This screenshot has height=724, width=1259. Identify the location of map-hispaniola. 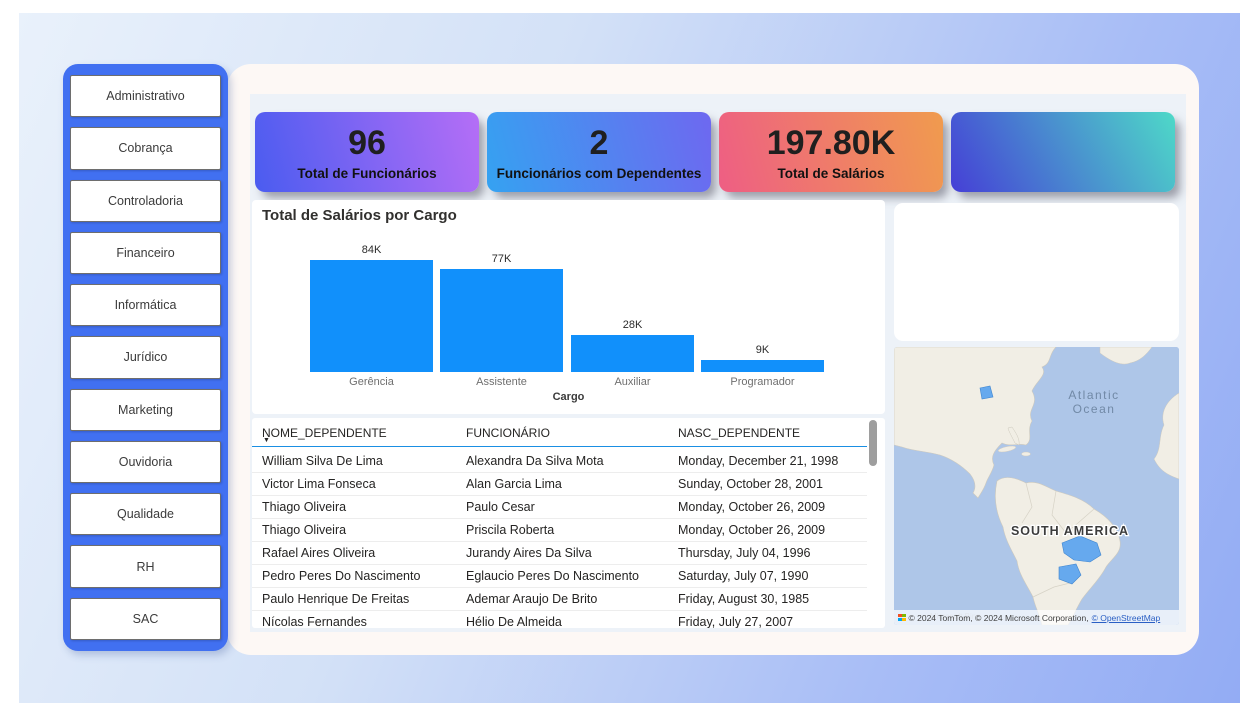
(1026, 454).